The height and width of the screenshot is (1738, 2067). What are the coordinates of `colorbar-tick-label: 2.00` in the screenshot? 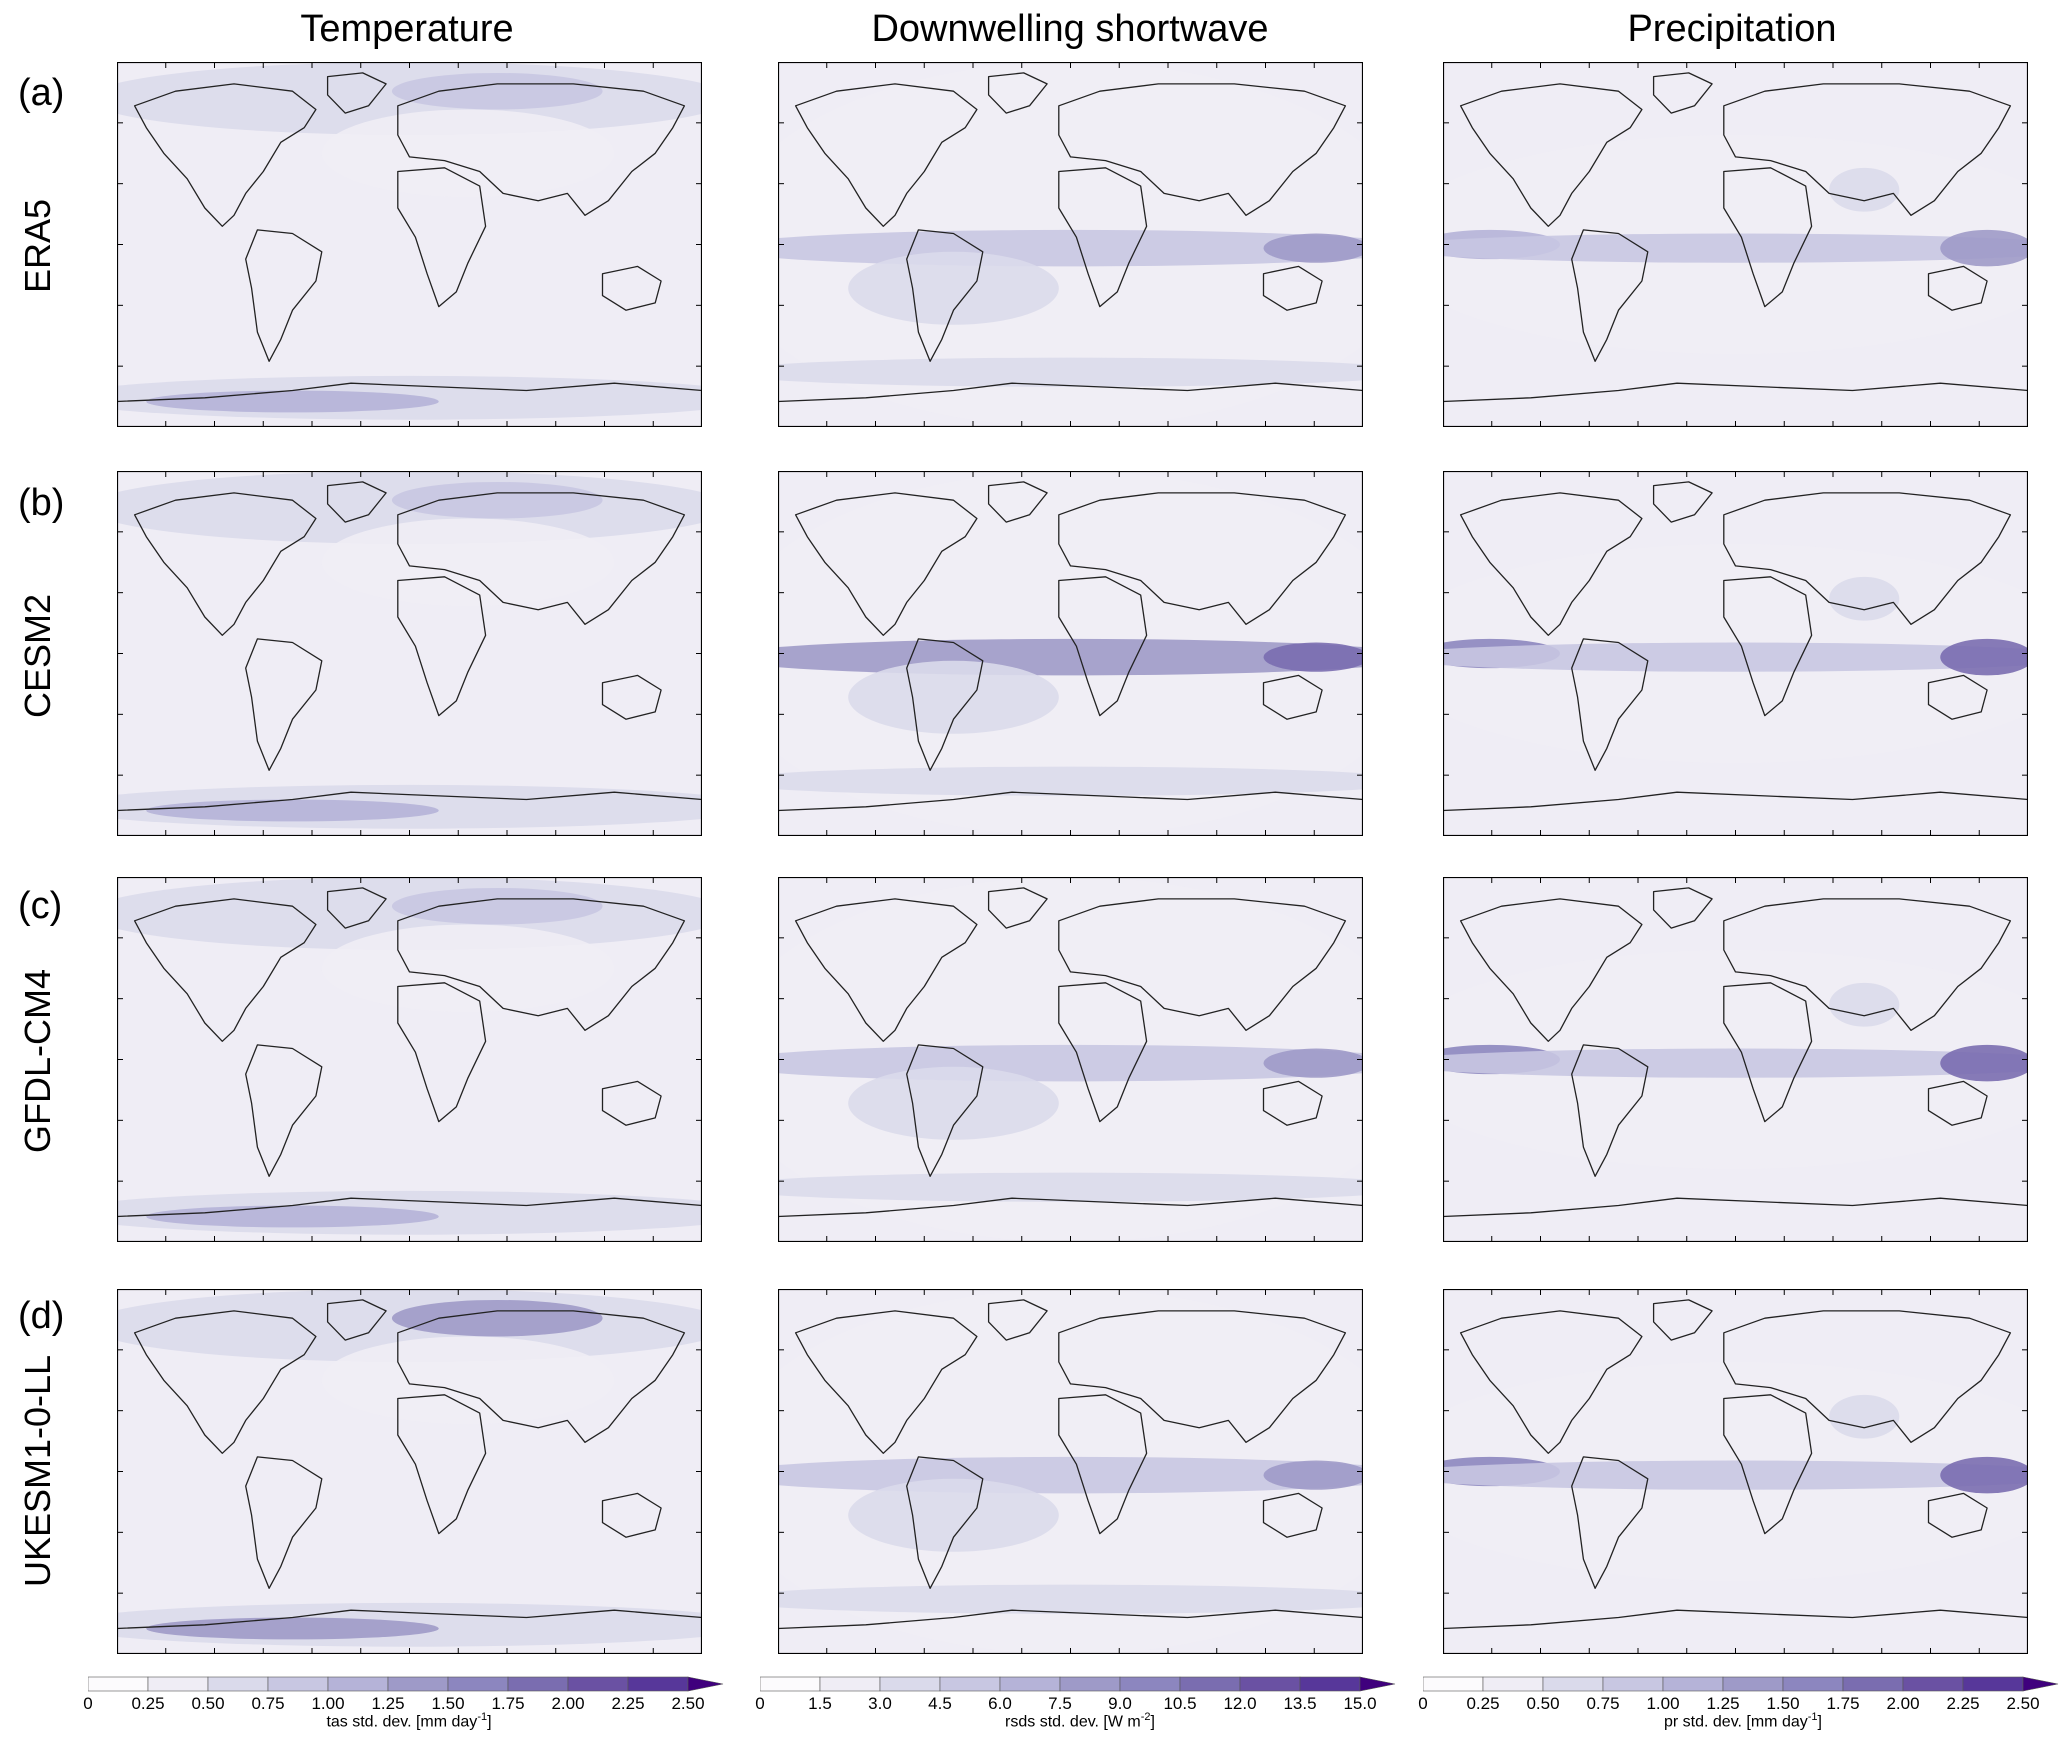 It's located at (1903, 1703).